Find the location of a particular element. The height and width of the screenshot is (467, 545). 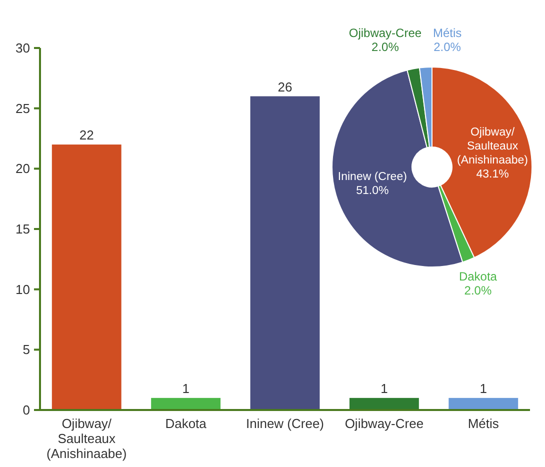

y-tick-label: 0 is located at coordinates (26, 410).